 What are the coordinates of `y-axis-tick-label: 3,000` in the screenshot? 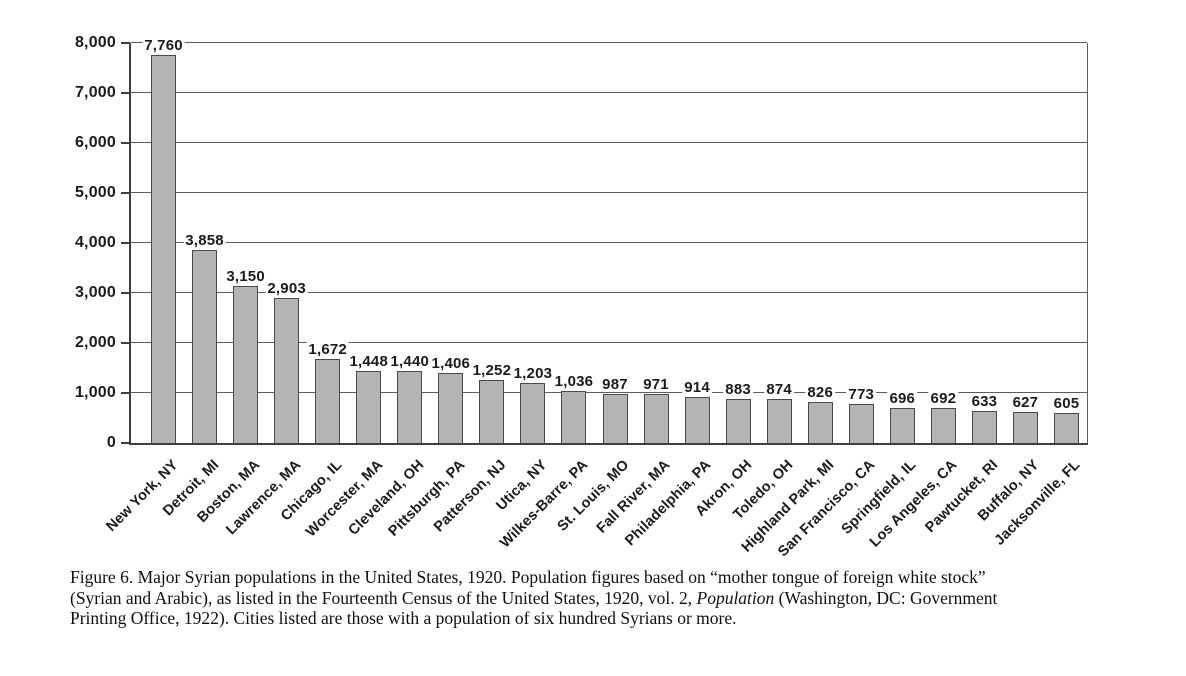 It's located at (95, 292).